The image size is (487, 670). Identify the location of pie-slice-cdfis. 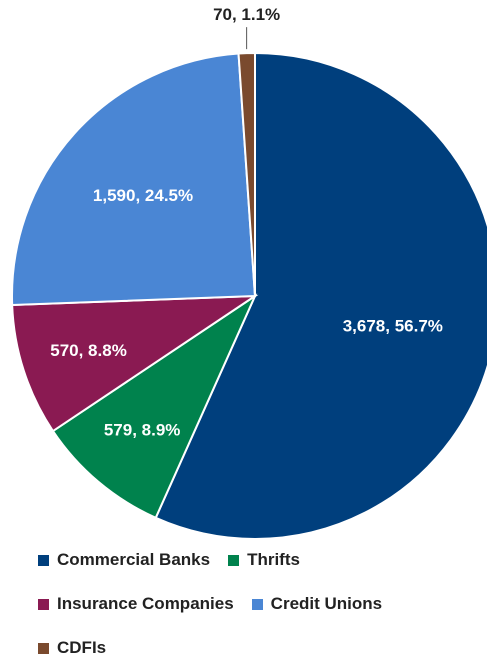
(246, 174).